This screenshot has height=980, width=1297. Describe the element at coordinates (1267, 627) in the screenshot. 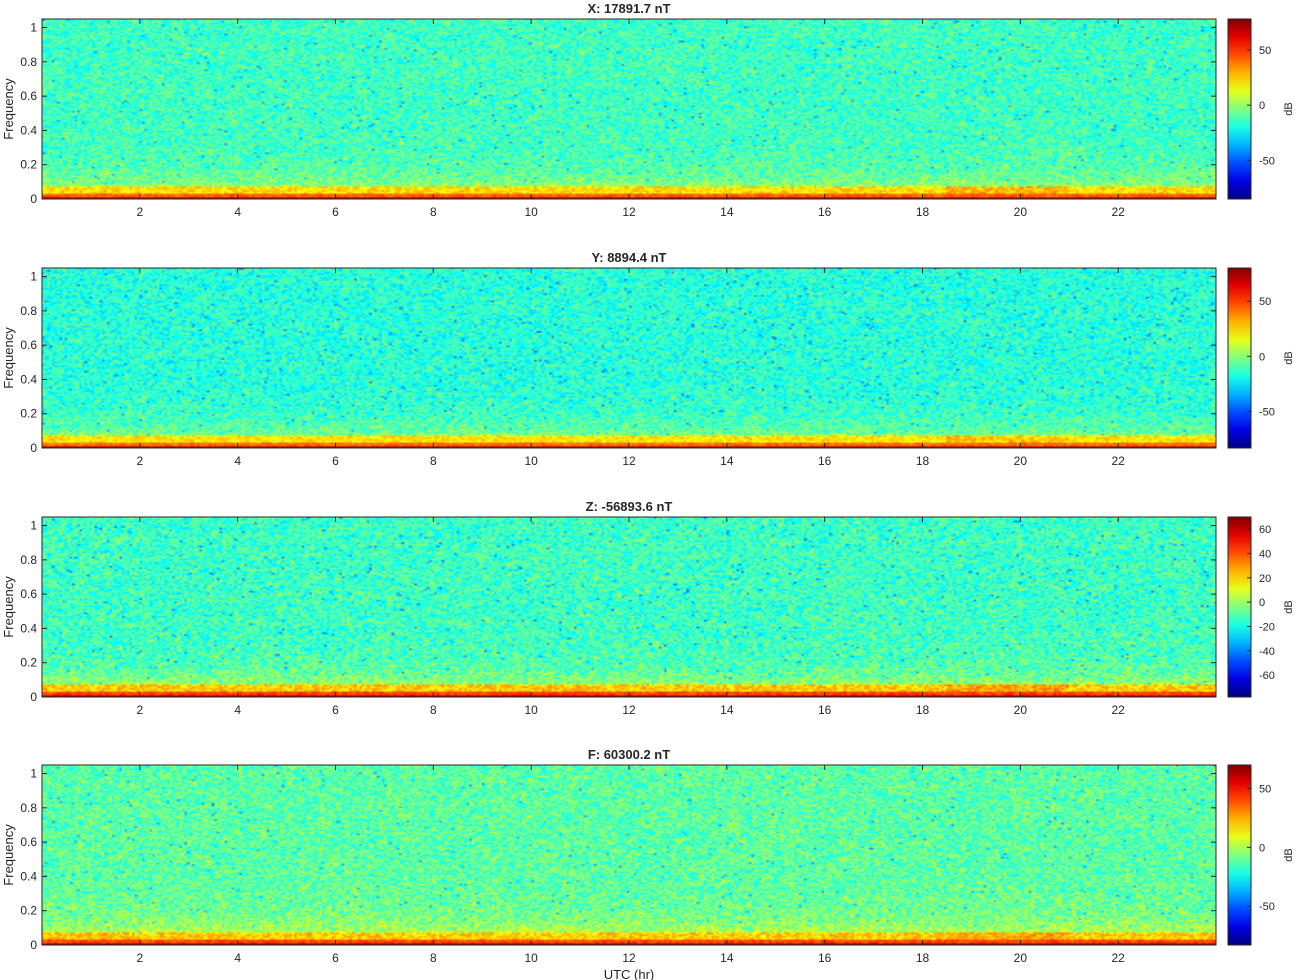

I see `colorbar-tick-label: -20` at that location.